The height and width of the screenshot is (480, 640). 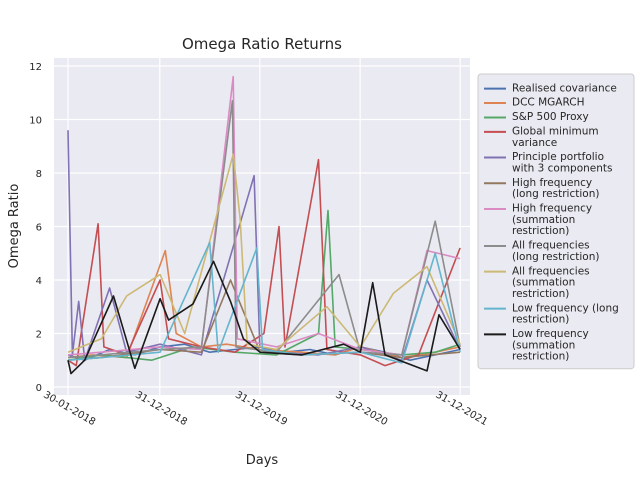 I want to click on legend-label: variance, so click(x=534, y=143).